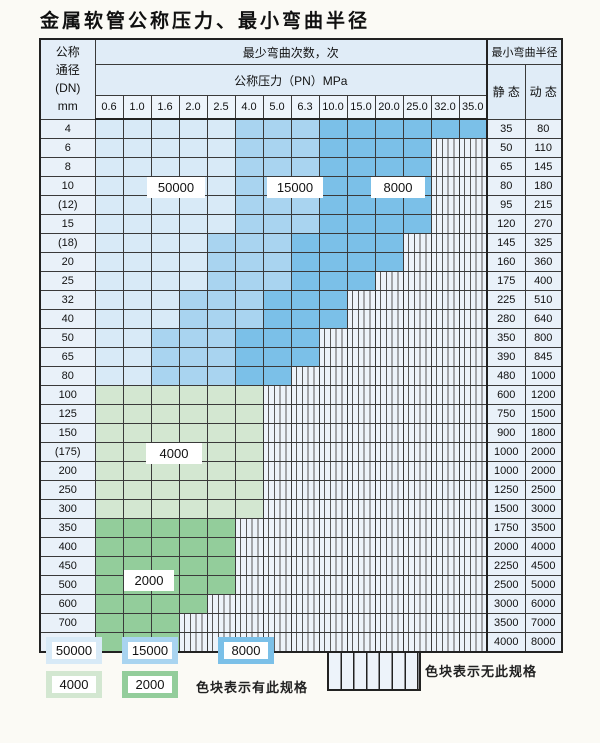  What do you see at coordinates (506, 395) in the screenshot?
I see `static-radius-cell: 600` at bounding box center [506, 395].